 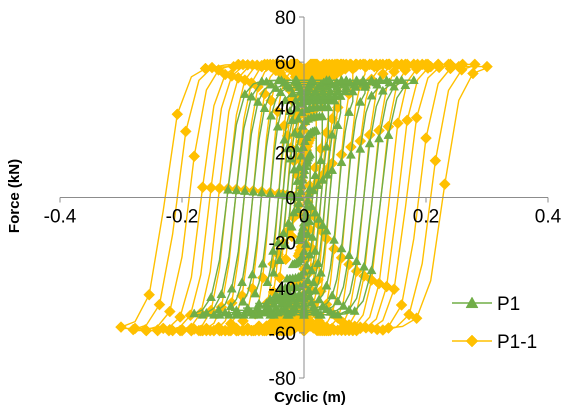 What do you see at coordinates (494, 342) in the screenshot?
I see `legend-item-p1-1: P1-1` at bounding box center [494, 342].